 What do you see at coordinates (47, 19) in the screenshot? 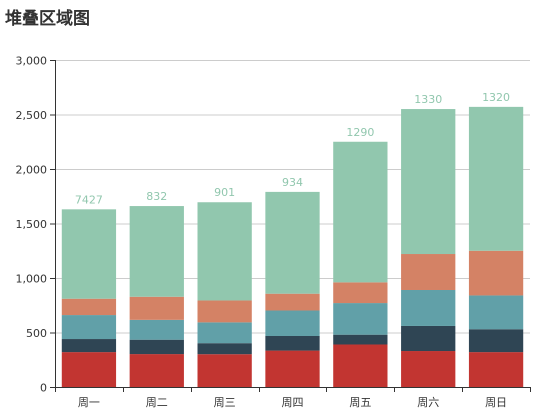
I see `chart-title: 堆叠区域图` at bounding box center [47, 19].